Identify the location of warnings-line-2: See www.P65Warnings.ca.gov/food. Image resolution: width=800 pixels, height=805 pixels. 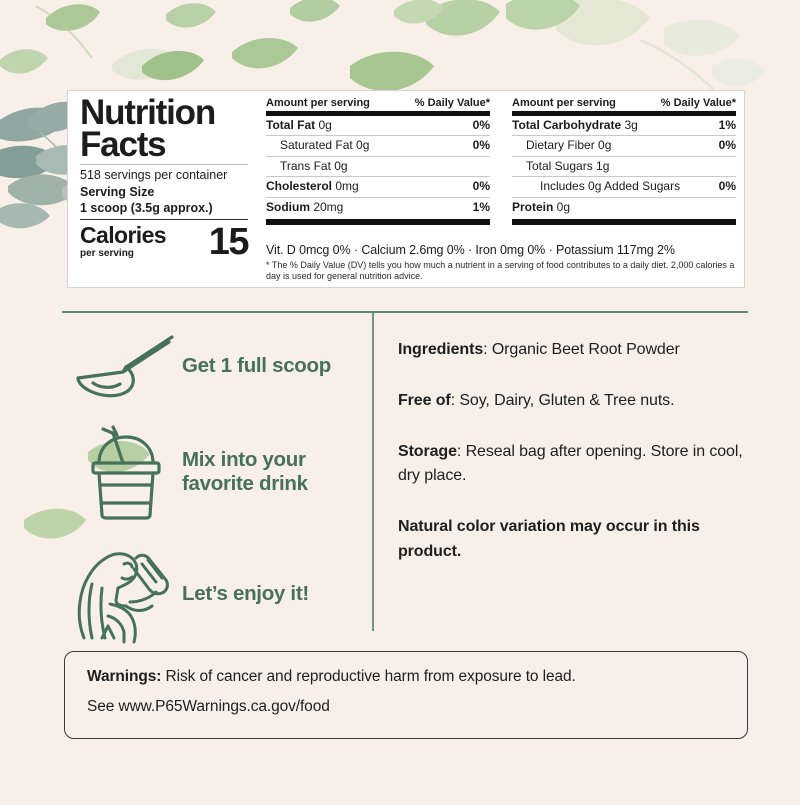
(208, 707).